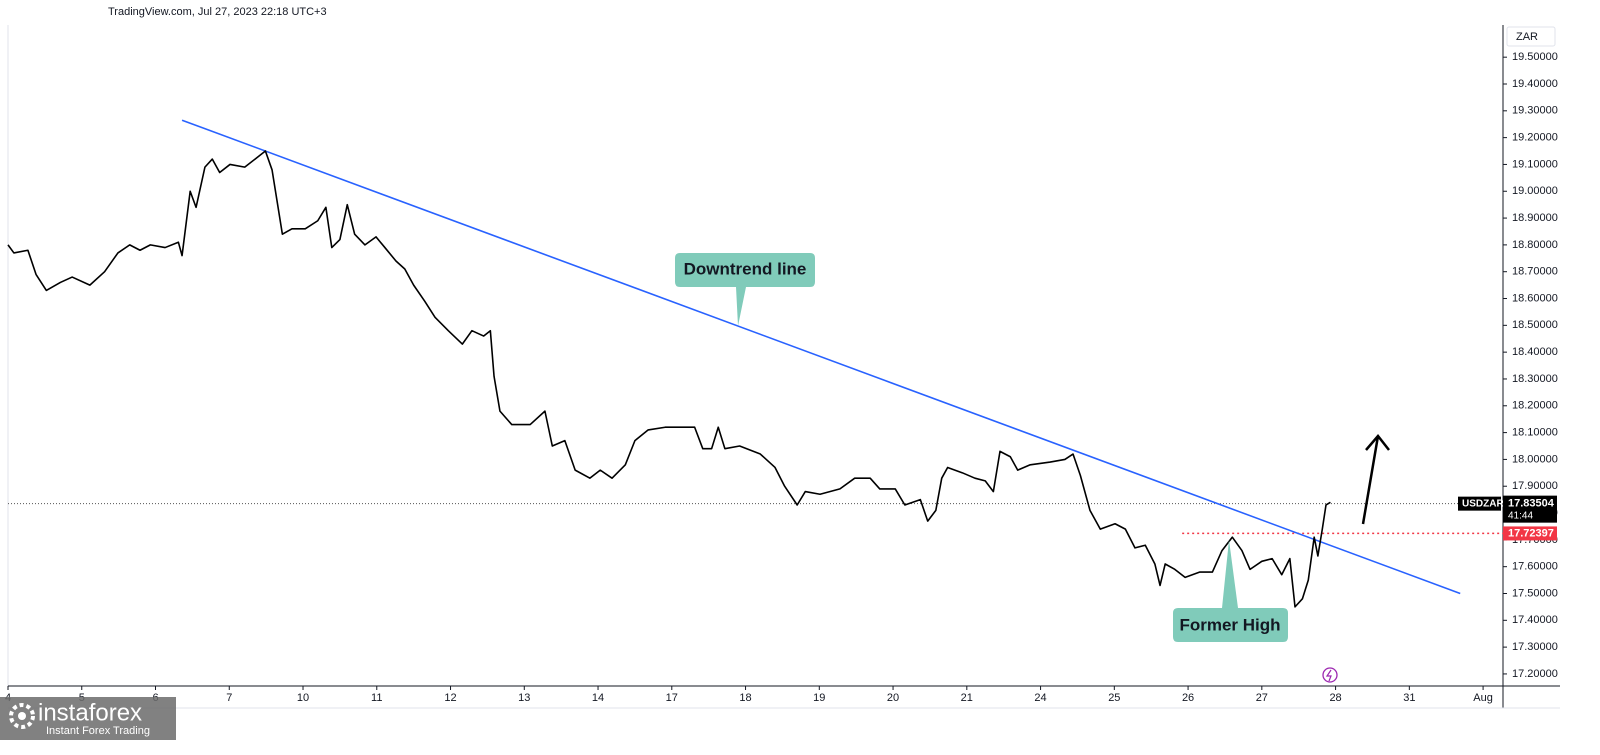 Image resolution: width=1600 pixels, height=755 pixels. I want to click on x-tick-label: 25, so click(1114, 698).